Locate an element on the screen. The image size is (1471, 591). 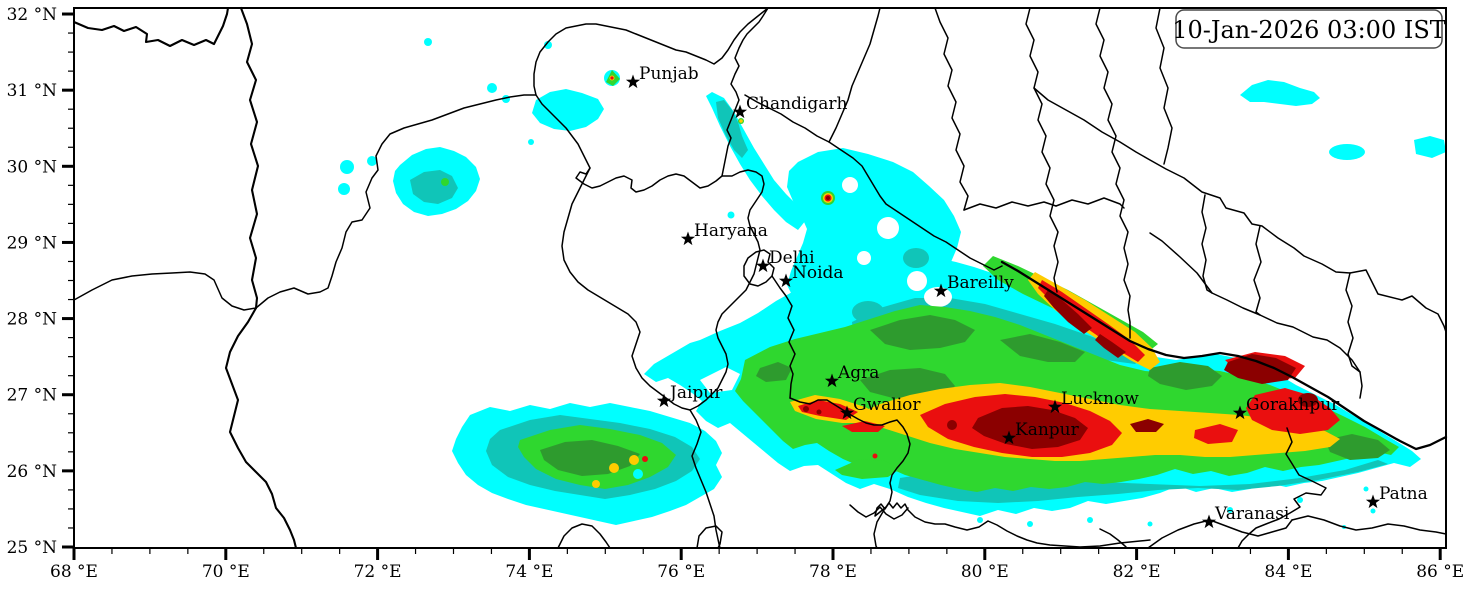
city-star-chandigarh is located at coordinates (740, 111).